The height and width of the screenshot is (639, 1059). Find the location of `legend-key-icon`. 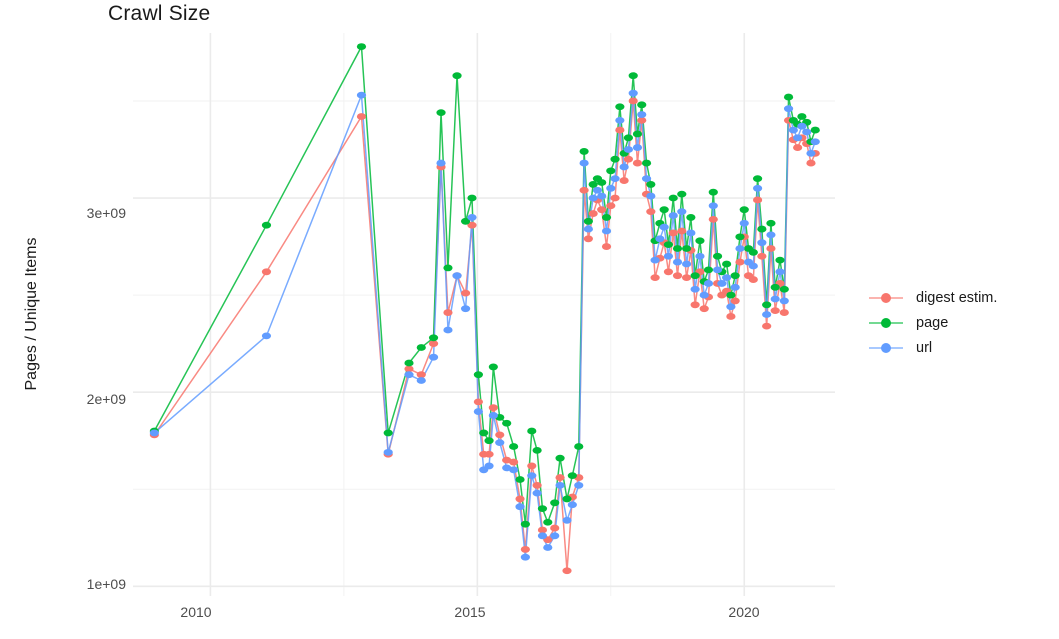

legend-key-icon is located at coordinates (886, 348).